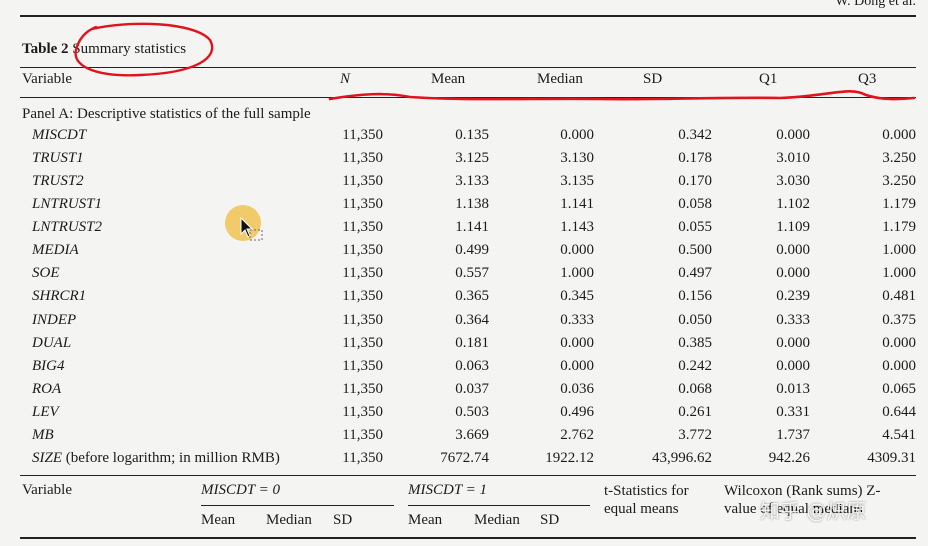 This screenshot has height=546, width=928. Describe the element at coordinates (448, 79) in the screenshot. I see `col-header-mean: Mean` at that location.